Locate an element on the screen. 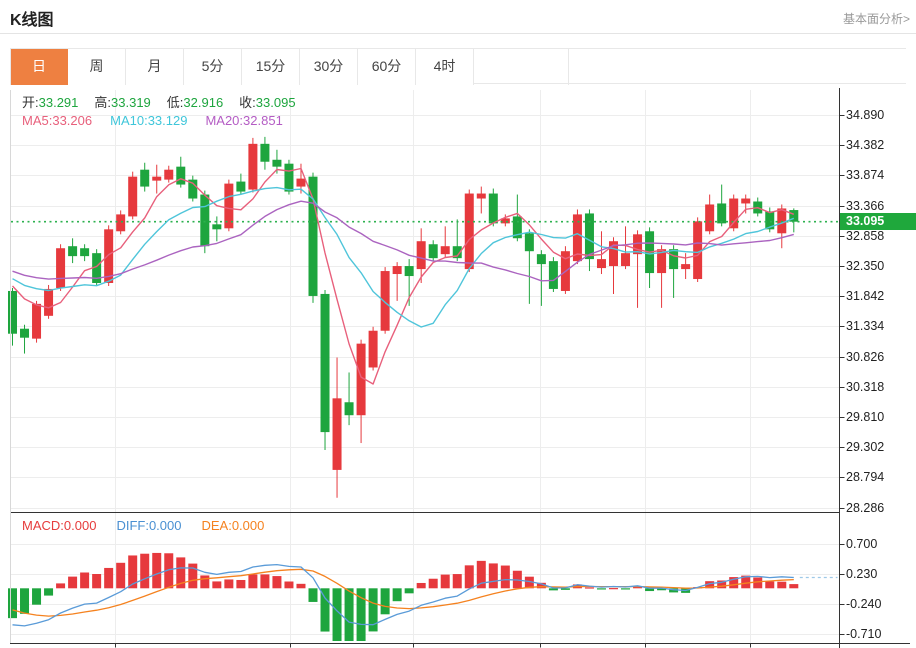 This screenshot has width=916, height=648. tab-5min: 5分 is located at coordinates (213, 67).